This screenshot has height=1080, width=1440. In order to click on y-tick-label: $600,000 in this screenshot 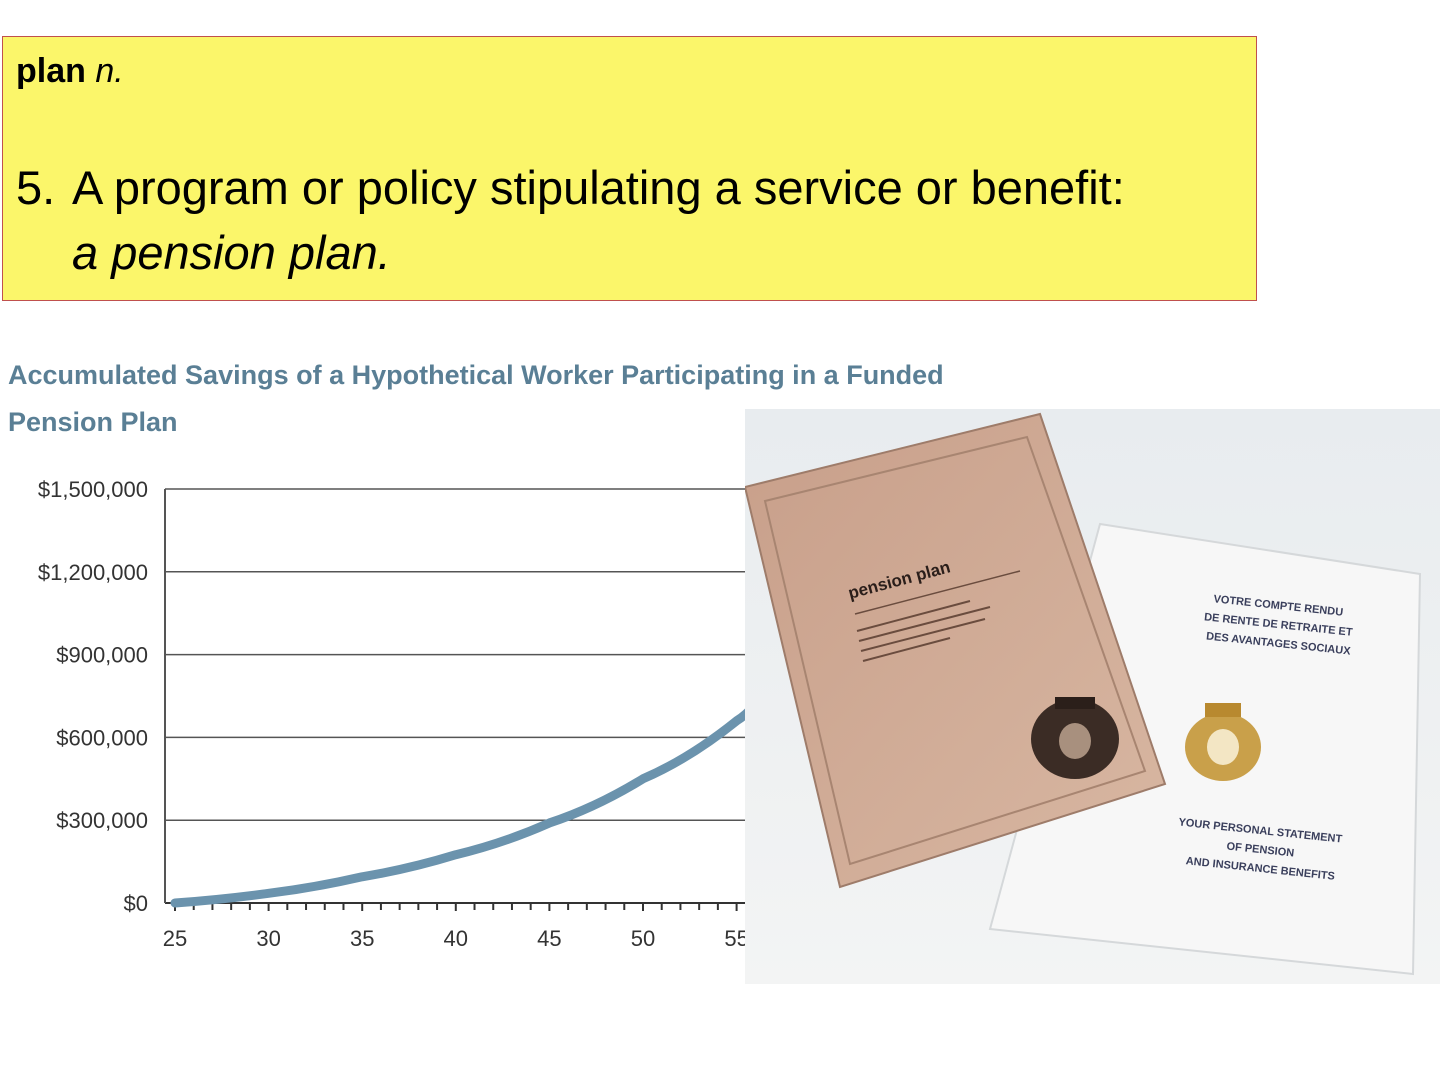, I will do `click(102, 737)`.